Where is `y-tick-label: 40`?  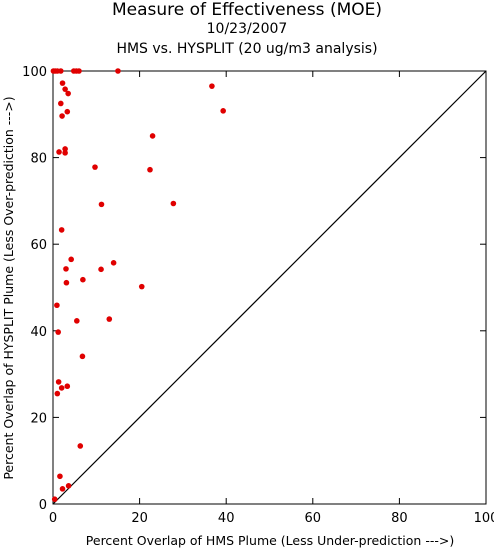 y-tick-label: 40 is located at coordinates (38, 332).